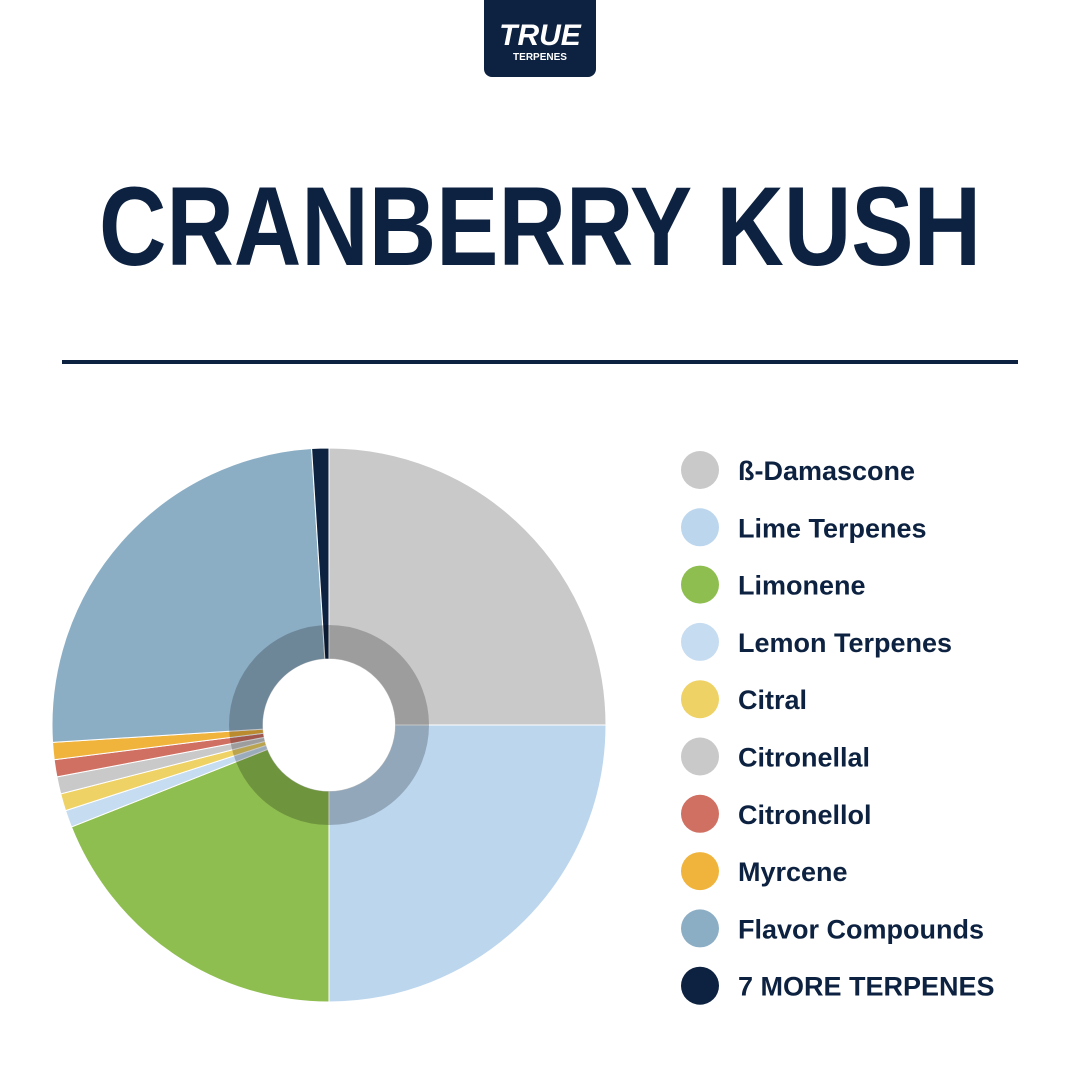 The height and width of the screenshot is (1080, 1080). Describe the element at coordinates (804, 758) in the screenshot. I see `legend-label: Citronellal` at that location.